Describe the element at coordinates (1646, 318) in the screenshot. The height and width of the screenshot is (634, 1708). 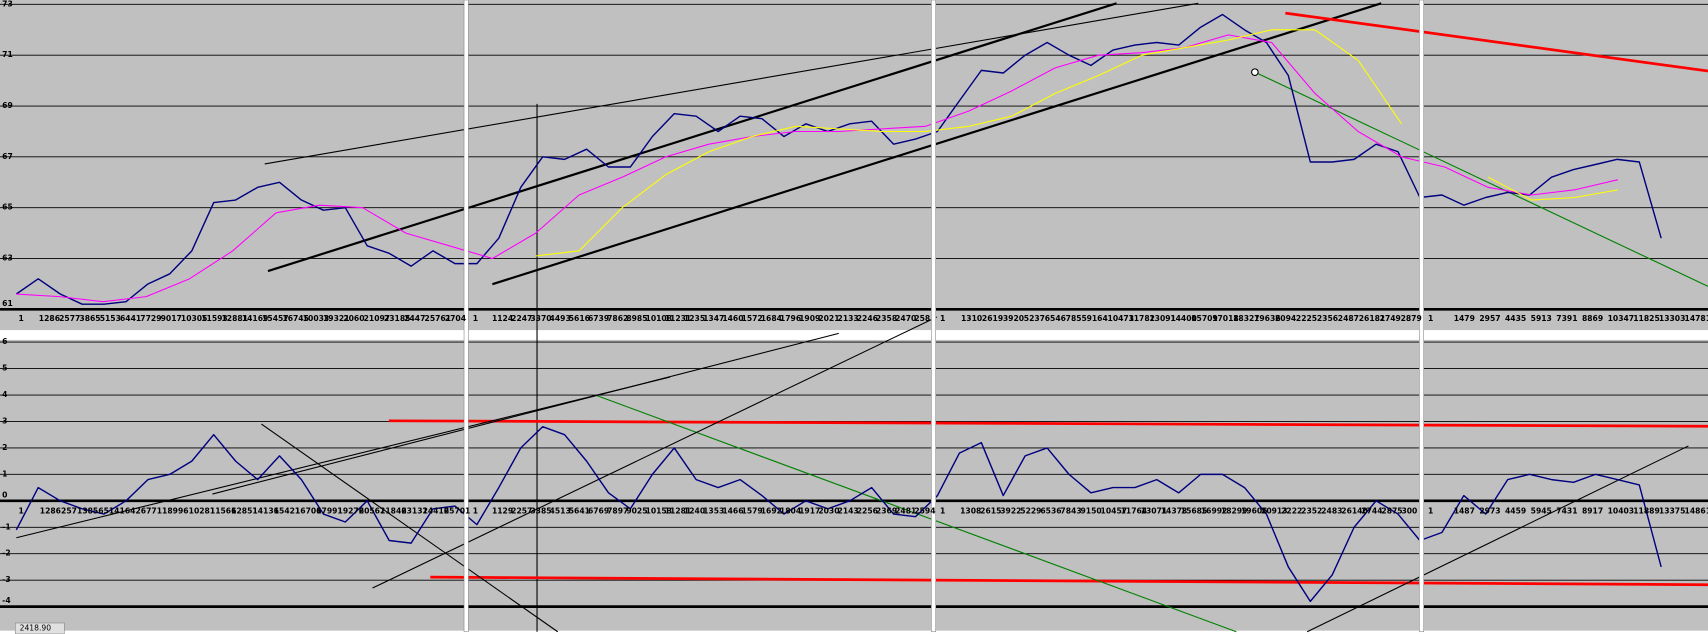
I see `x-tick-label: 11825` at that location.